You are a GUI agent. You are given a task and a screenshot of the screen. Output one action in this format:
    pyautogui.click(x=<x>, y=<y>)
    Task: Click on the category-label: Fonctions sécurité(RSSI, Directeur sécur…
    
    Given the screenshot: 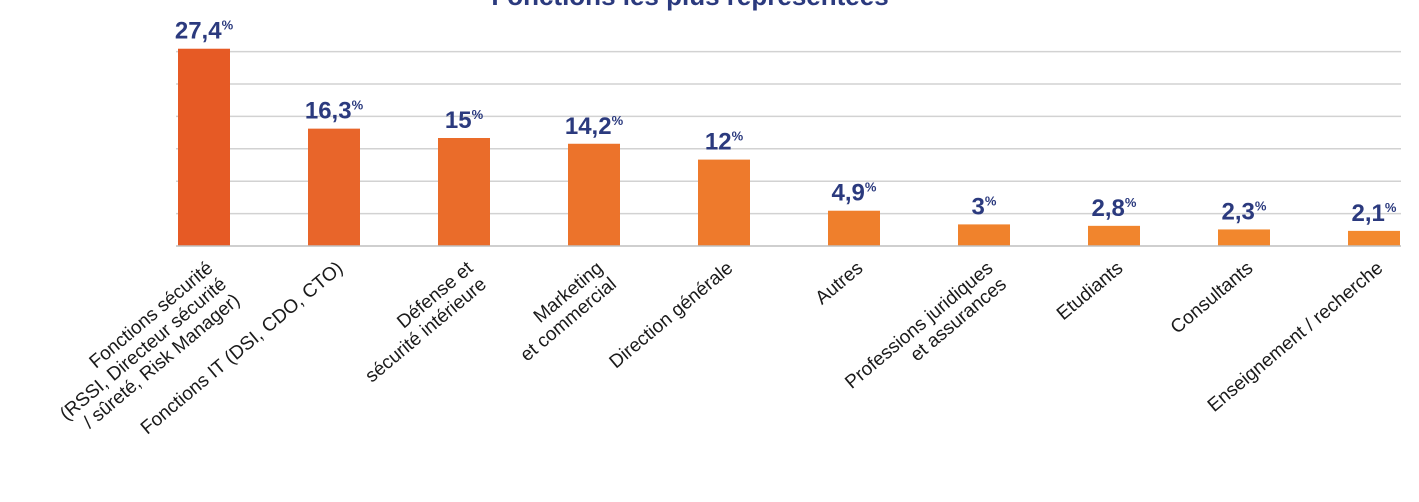 What is the action you would take?
    pyautogui.click(x=143, y=349)
    